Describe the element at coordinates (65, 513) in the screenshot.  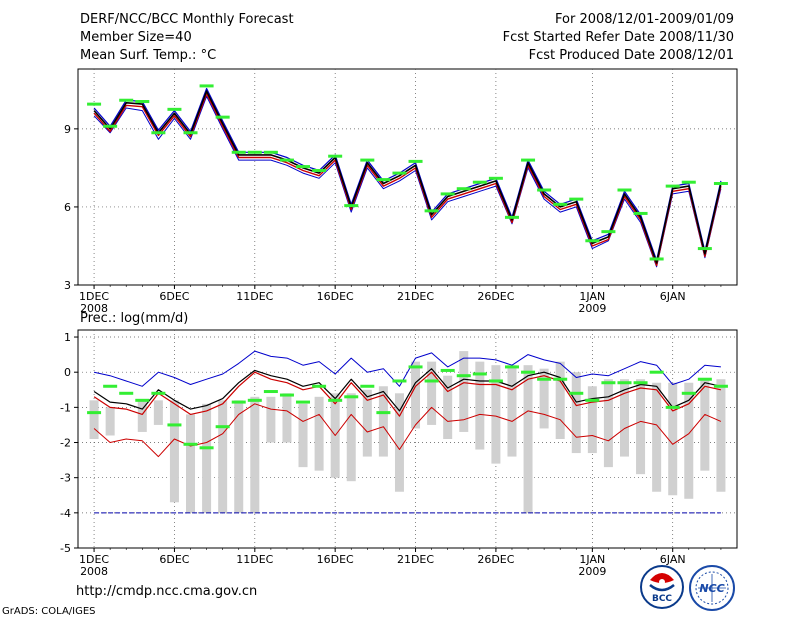
I see `prec-y-tick-label: -4` at that location.